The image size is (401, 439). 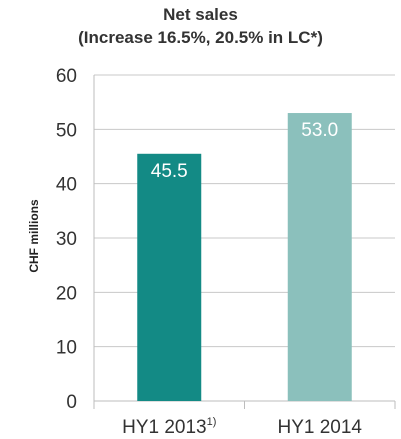 I want to click on chart-subtitle: (Increase 16.5%, 20.5% in LC*), so click(x=200, y=37).